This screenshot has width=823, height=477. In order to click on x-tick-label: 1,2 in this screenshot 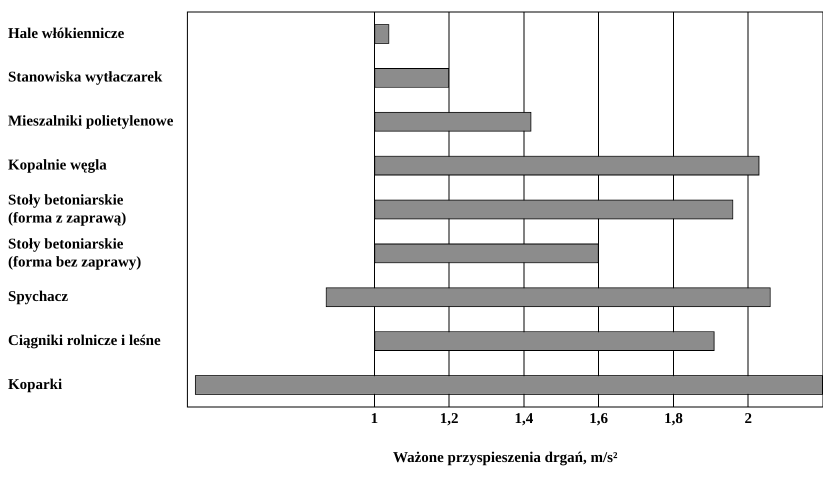, I will do `click(449, 418)`.